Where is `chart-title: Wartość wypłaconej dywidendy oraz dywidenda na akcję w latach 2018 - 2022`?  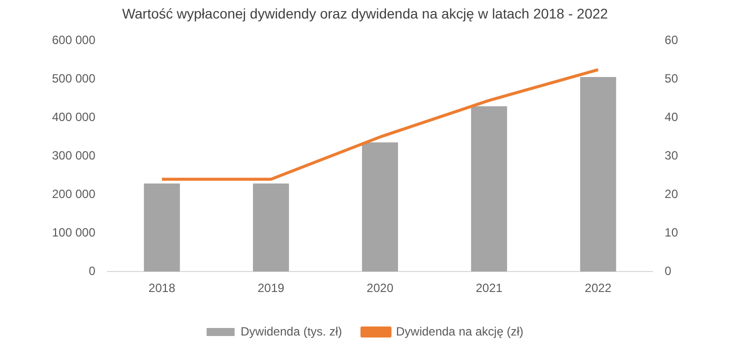
chart-title: Wartość wypłaconej dywidendy oraz dywidenda na akcję w latach 2018 - 2022 is located at coordinates (365, 13).